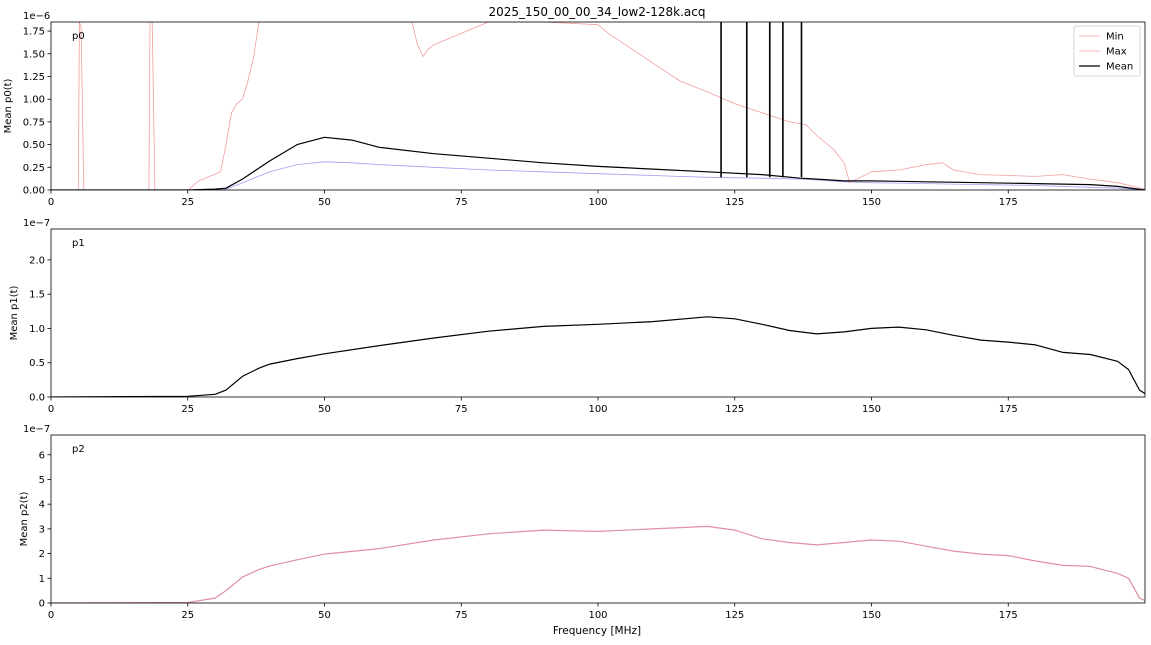 This screenshot has height=645, width=1151. What do you see at coordinates (42, 554) in the screenshot?
I see `y-tick-label: 2` at bounding box center [42, 554].